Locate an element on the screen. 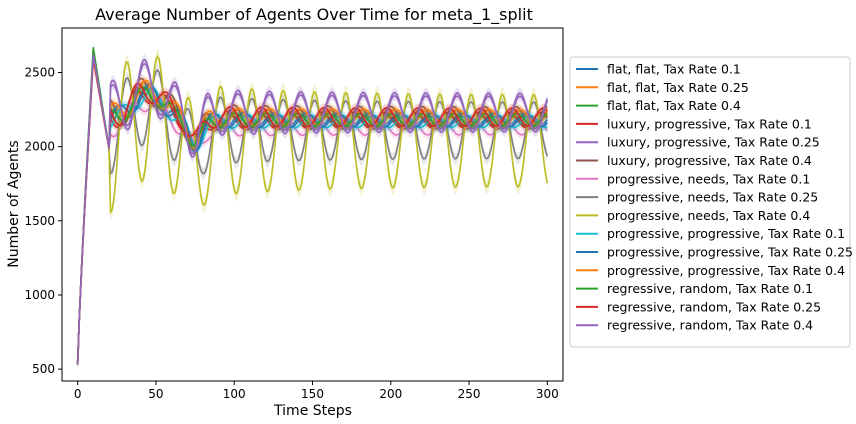 The image size is (856, 424). x-axis-label: Time Steps is located at coordinates (312, 411).